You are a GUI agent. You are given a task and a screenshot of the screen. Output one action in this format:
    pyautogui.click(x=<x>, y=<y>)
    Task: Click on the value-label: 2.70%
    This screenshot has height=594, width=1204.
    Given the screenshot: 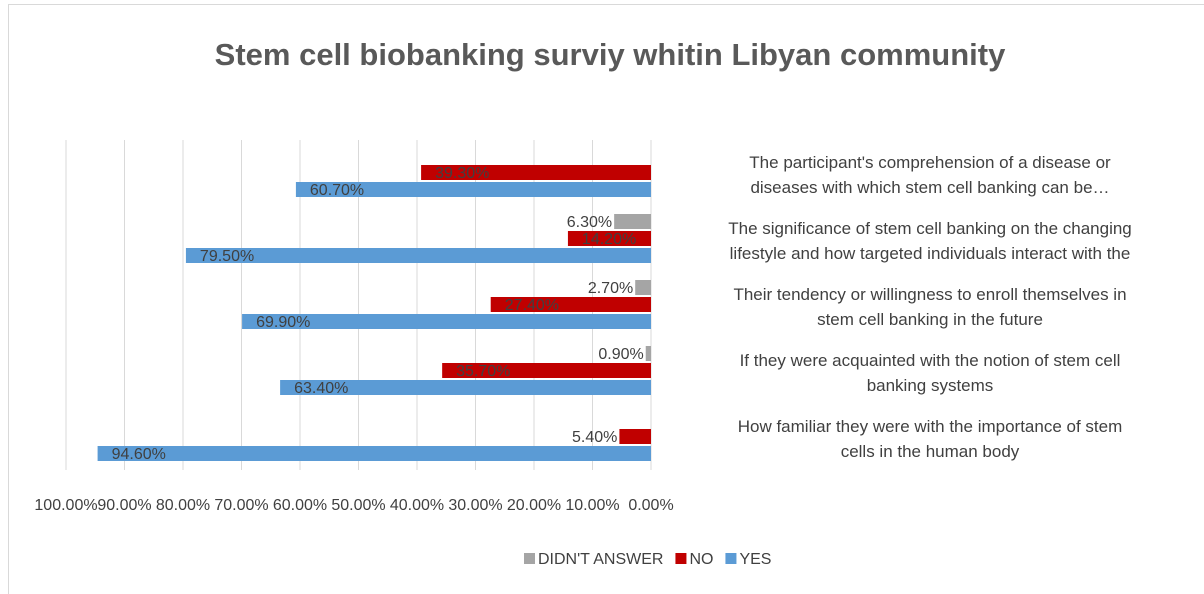 What is the action you would take?
    pyautogui.click(x=610, y=288)
    